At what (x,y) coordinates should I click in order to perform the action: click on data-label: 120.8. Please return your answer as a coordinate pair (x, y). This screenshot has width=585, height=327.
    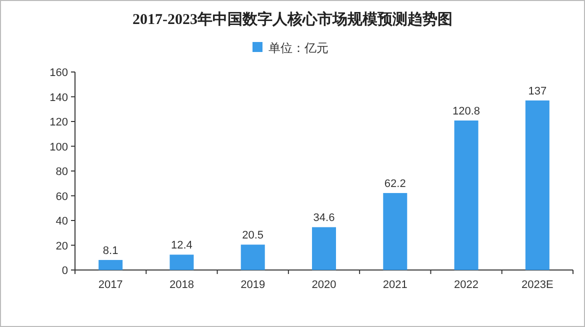
    Looking at the image, I should click on (466, 112).